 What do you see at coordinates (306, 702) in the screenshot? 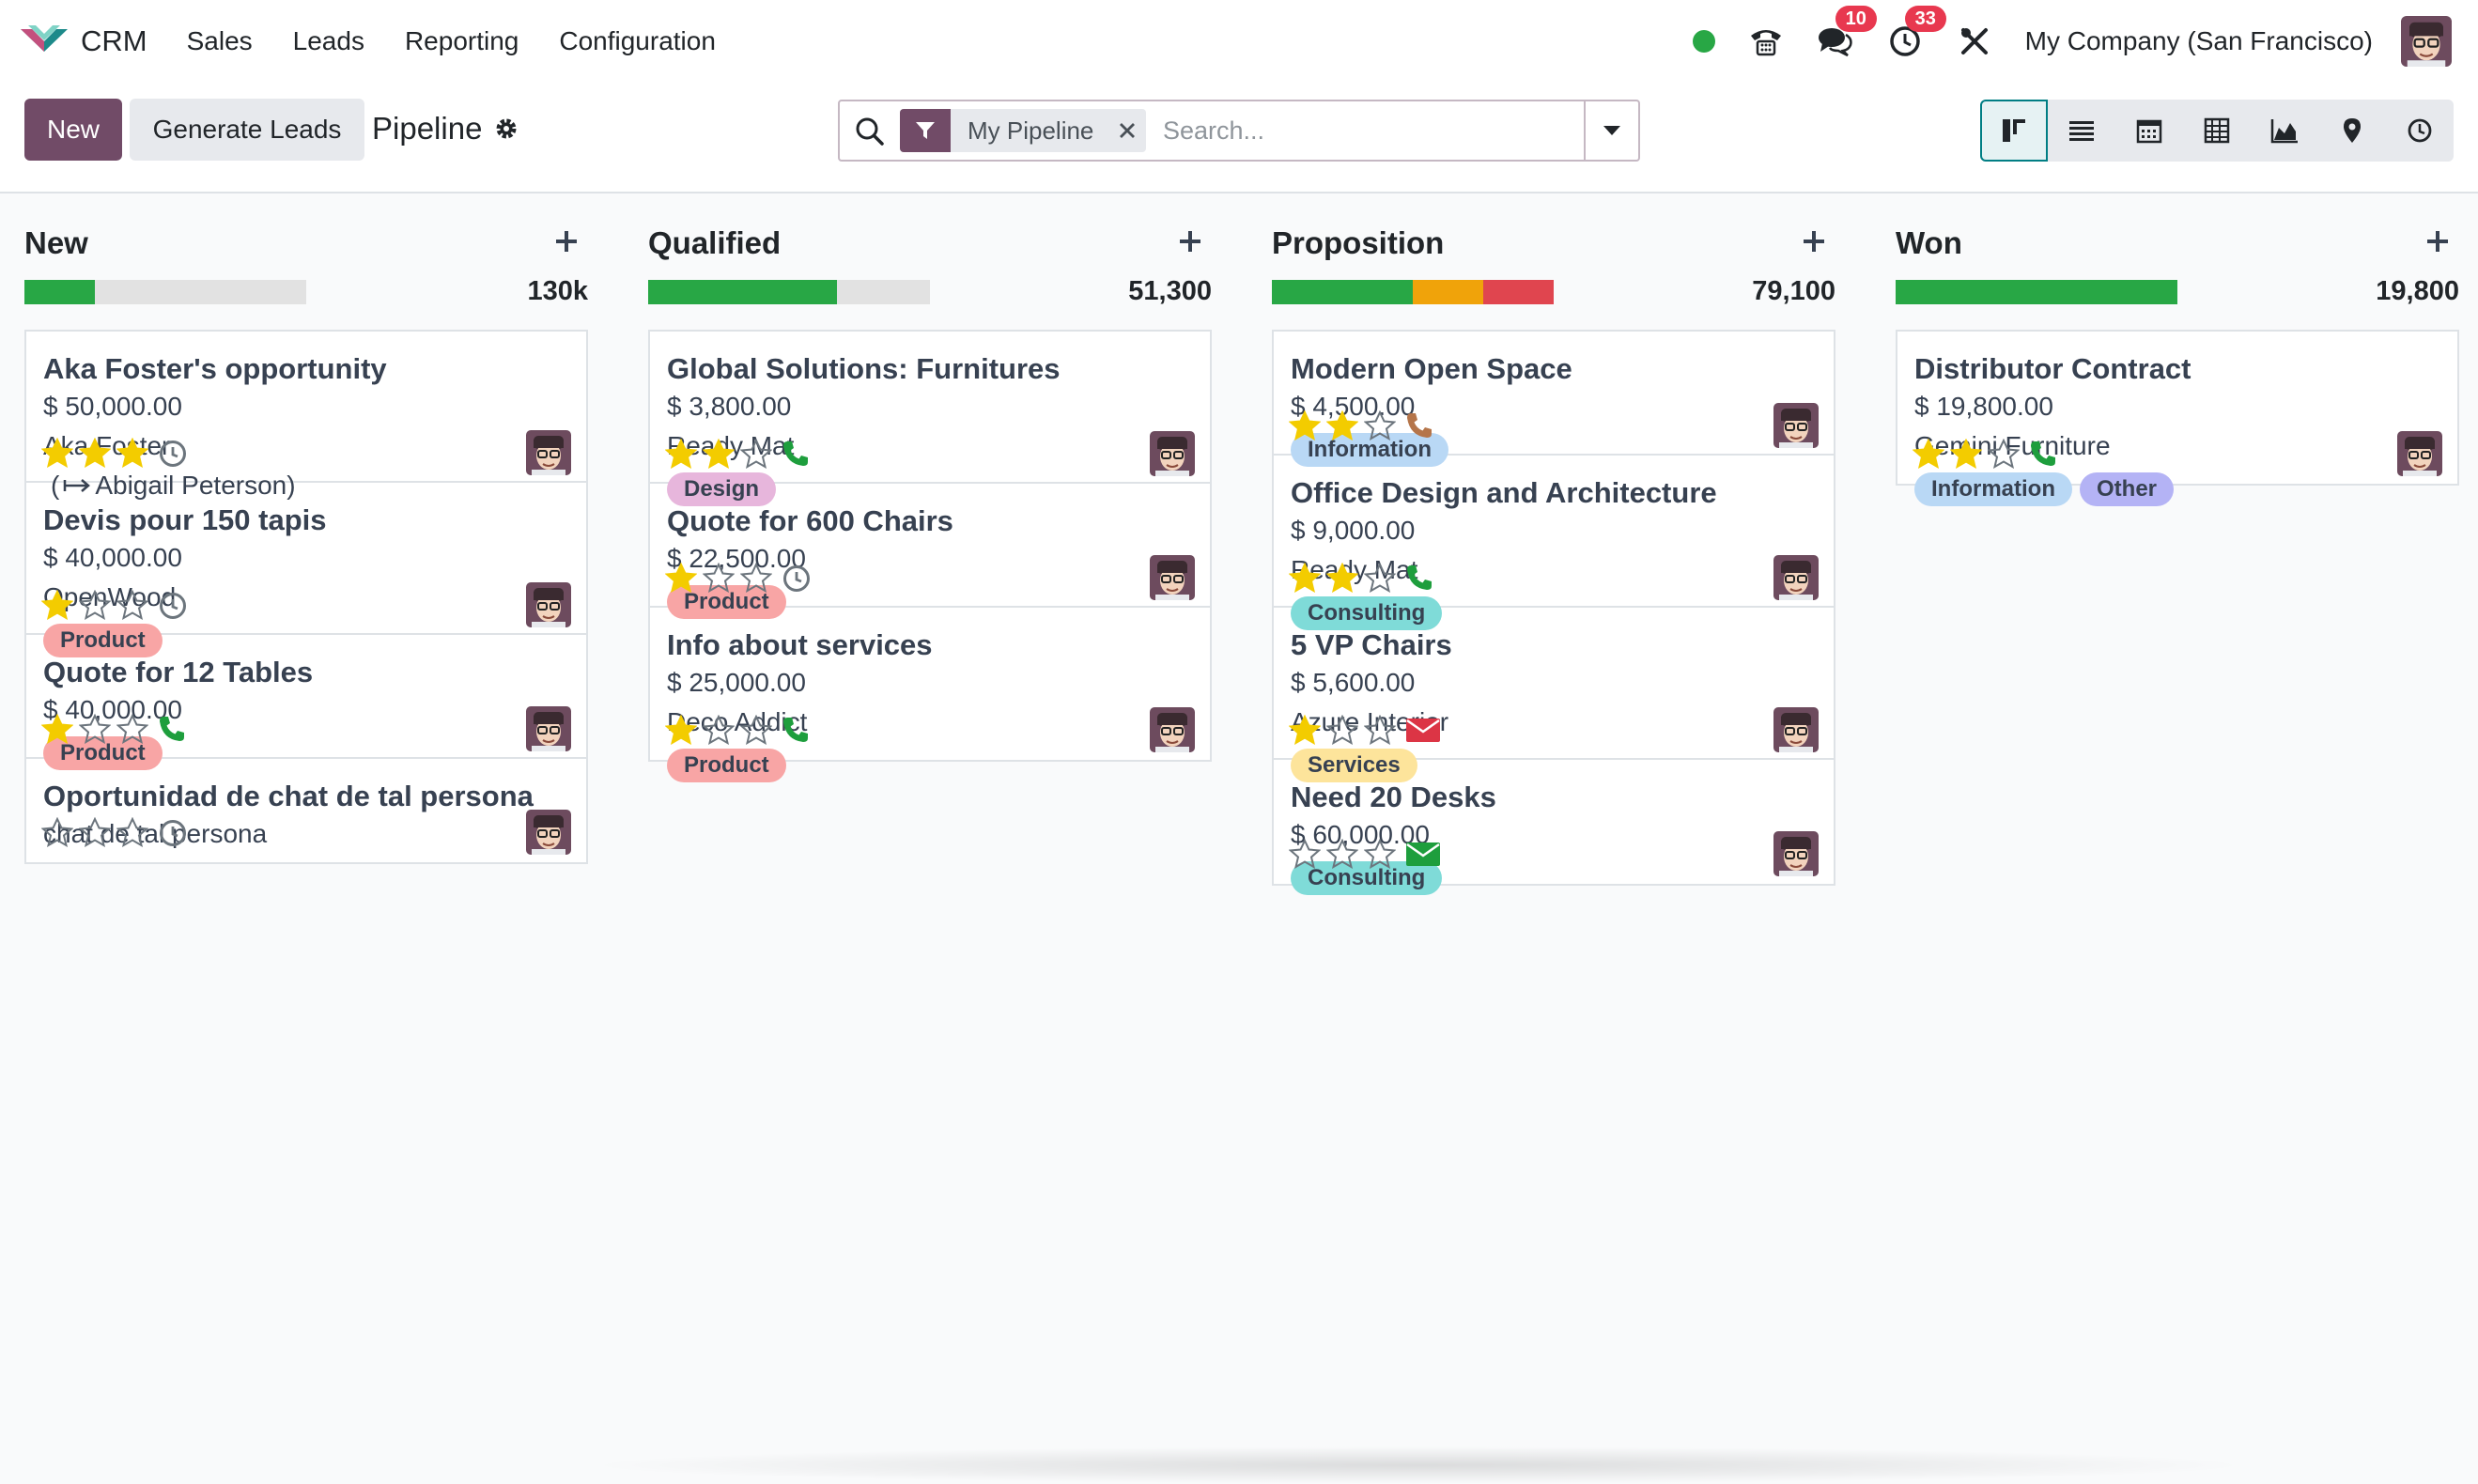
I see `opportunity-card: Quote for 12 Tables $ 40,000.00 Product` at bounding box center [306, 702].